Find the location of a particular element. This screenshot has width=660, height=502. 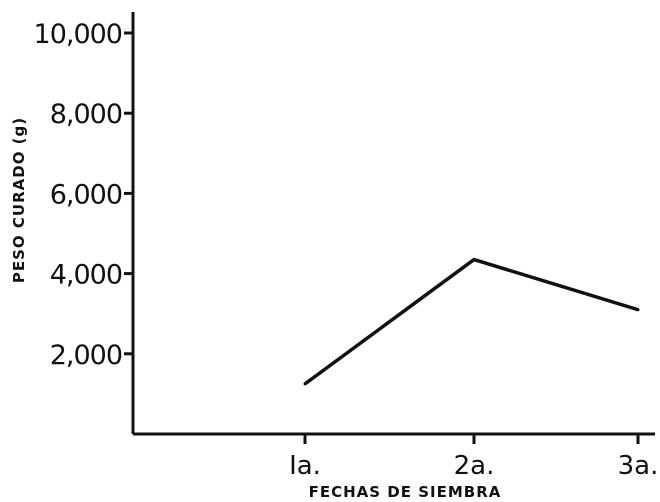

y-tick-label: 10,000 is located at coordinates (78, 34).